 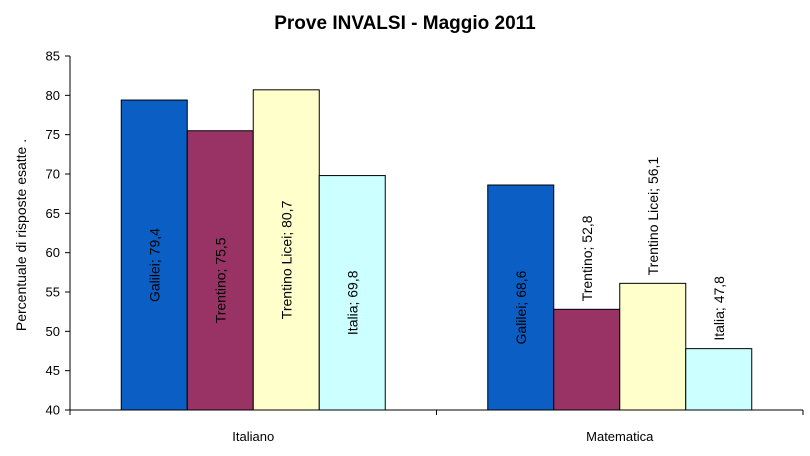 I want to click on bar-trentino-matematica, so click(x=587, y=359).